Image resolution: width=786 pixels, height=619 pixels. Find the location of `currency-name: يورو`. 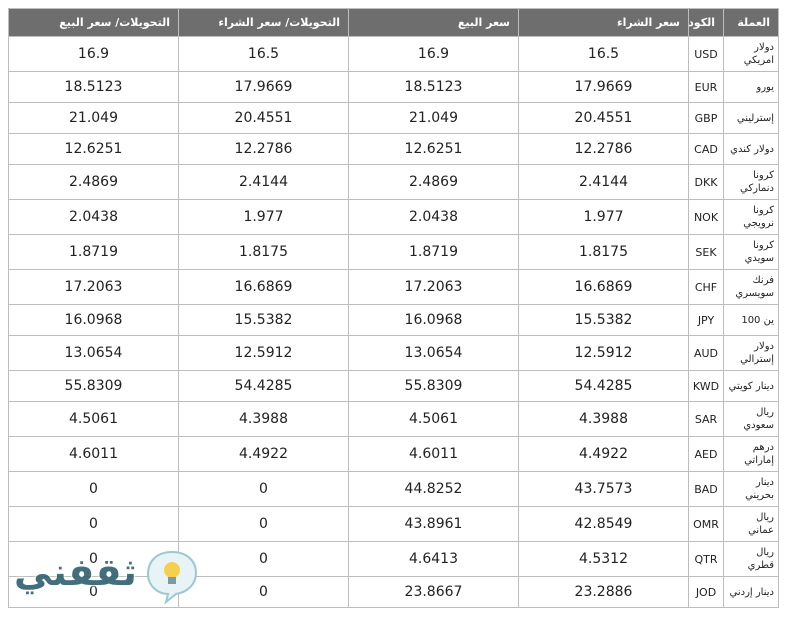

currency-name: يورو is located at coordinates (751, 87).